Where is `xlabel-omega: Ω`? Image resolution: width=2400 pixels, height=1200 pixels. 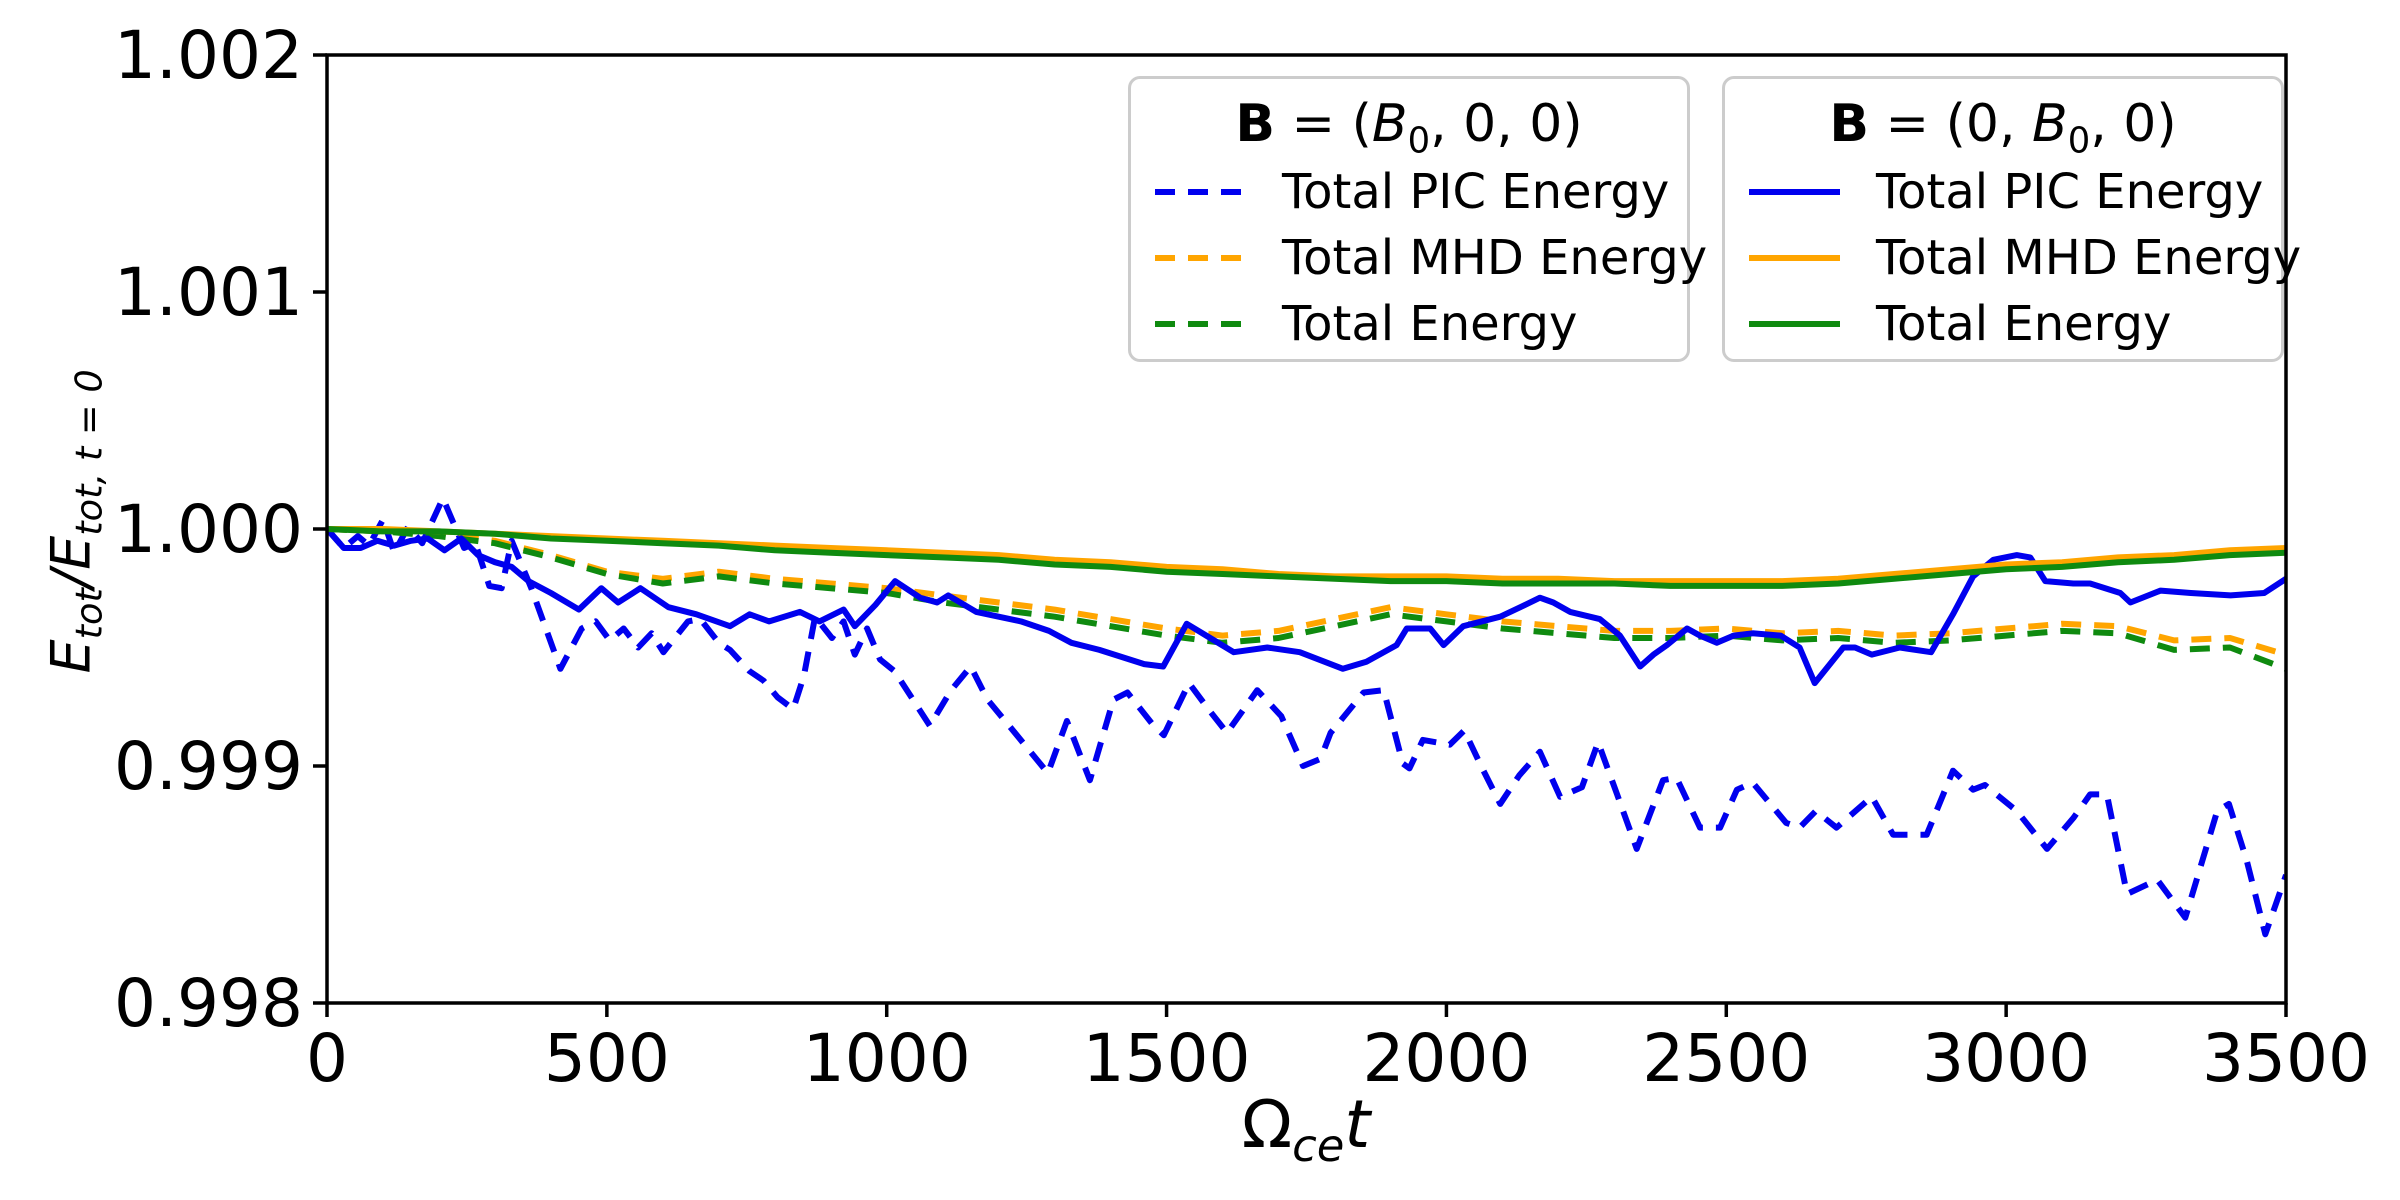 xlabel-omega: Ω is located at coordinates (1267, 1124).